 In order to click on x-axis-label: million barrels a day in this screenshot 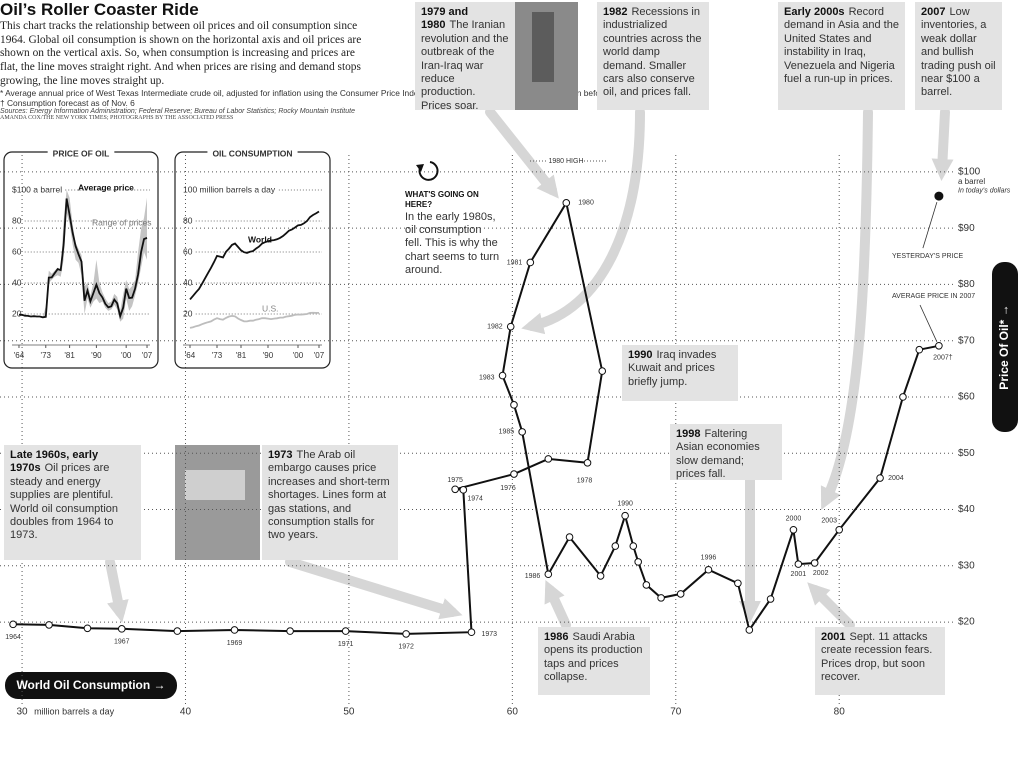, I will do `click(74, 711)`.